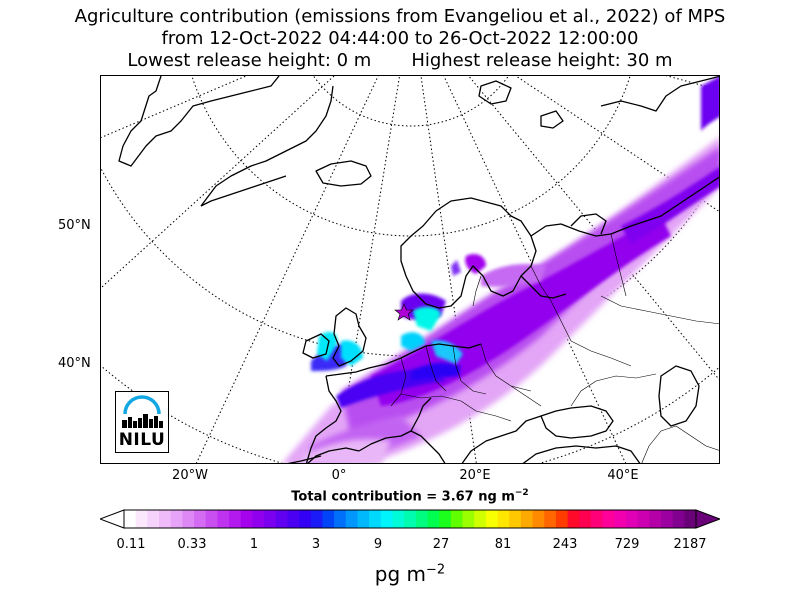 The height and width of the screenshot is (600, 800). I want to click on colorbar-unit-text: pg m, so click(400, 574).